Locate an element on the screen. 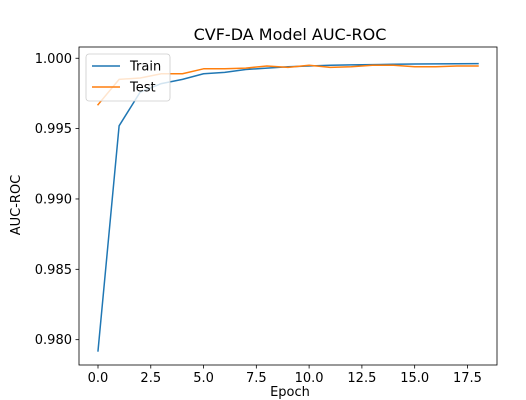 This screenshot has height=400, width=526. x-tick-label: 7.5 is located at coordinates (256, 378).